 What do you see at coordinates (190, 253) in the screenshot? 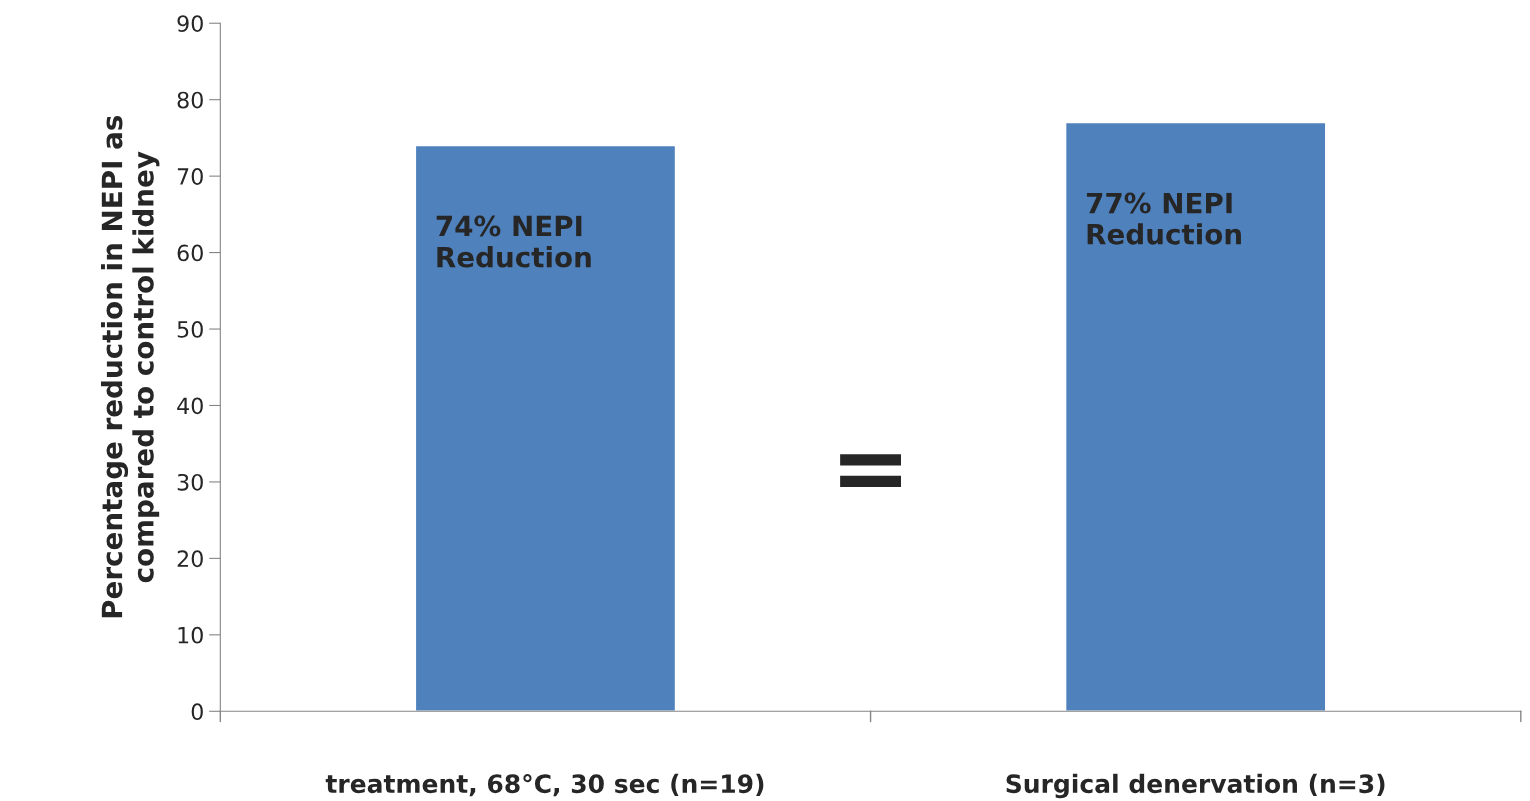
I see `y-tick-label: 60` at bounding box center [190, 253].